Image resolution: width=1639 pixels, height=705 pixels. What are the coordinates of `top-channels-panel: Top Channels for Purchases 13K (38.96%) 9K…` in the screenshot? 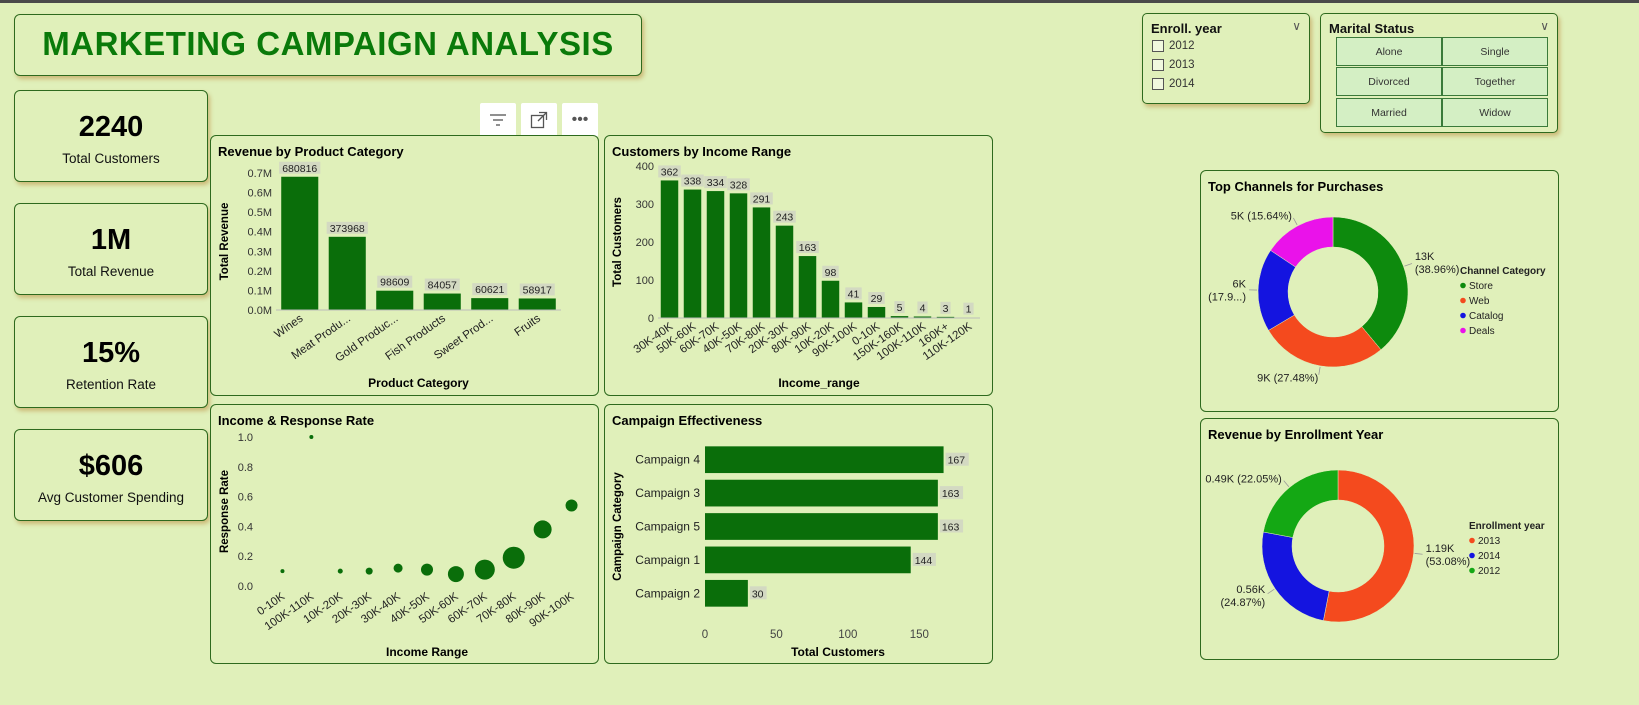 It's located at (1379, 291).